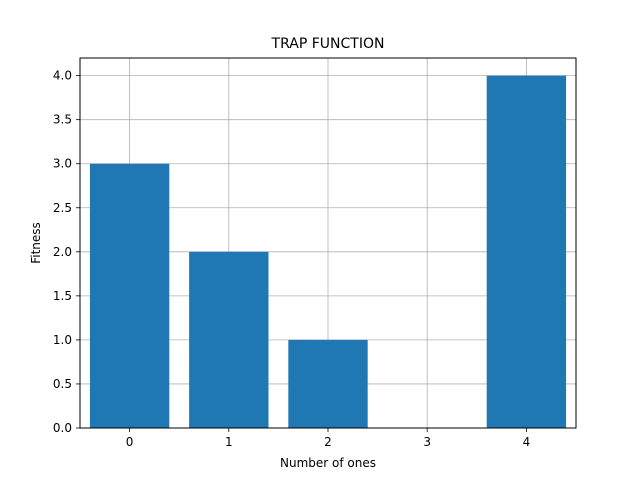 This screenshot has height=480, width=640. What do you see at coordinates (229, 442) in the screenshot?
I see `x-tick-label: 1` at bounding box center [229, 442].